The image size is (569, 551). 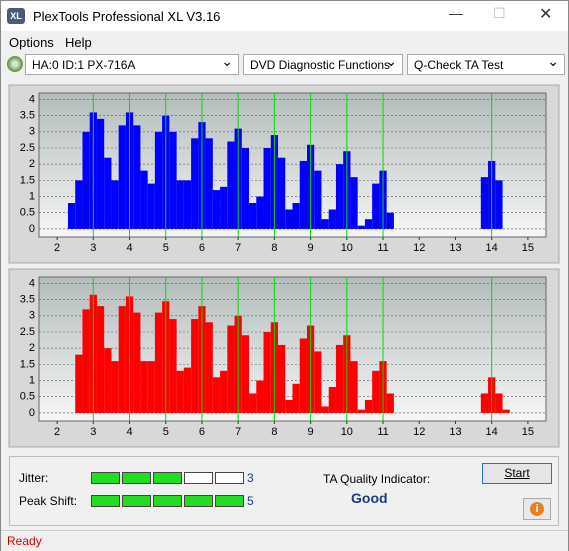 I want to click on status-bar: Ready, so click(x=284, y=540).